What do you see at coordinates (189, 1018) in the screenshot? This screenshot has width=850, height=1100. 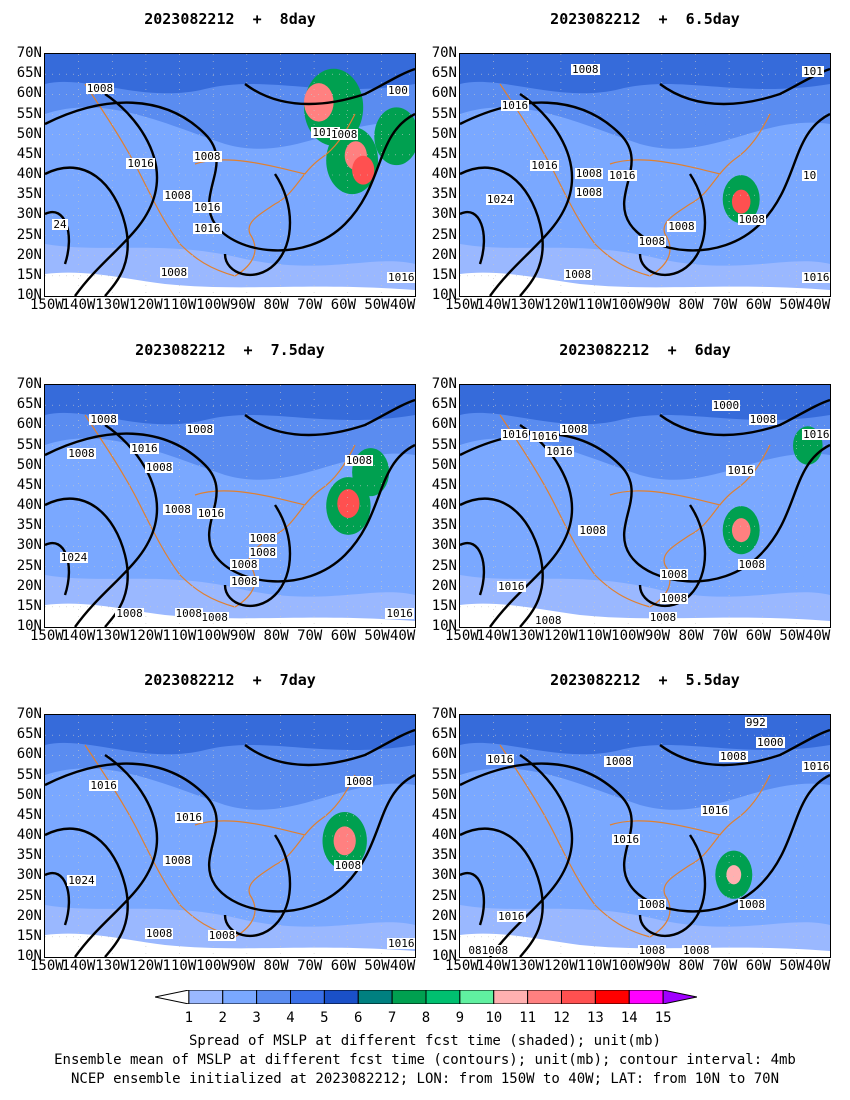 I see `colorbar-label: 1` at bounding box center [189, 1018].